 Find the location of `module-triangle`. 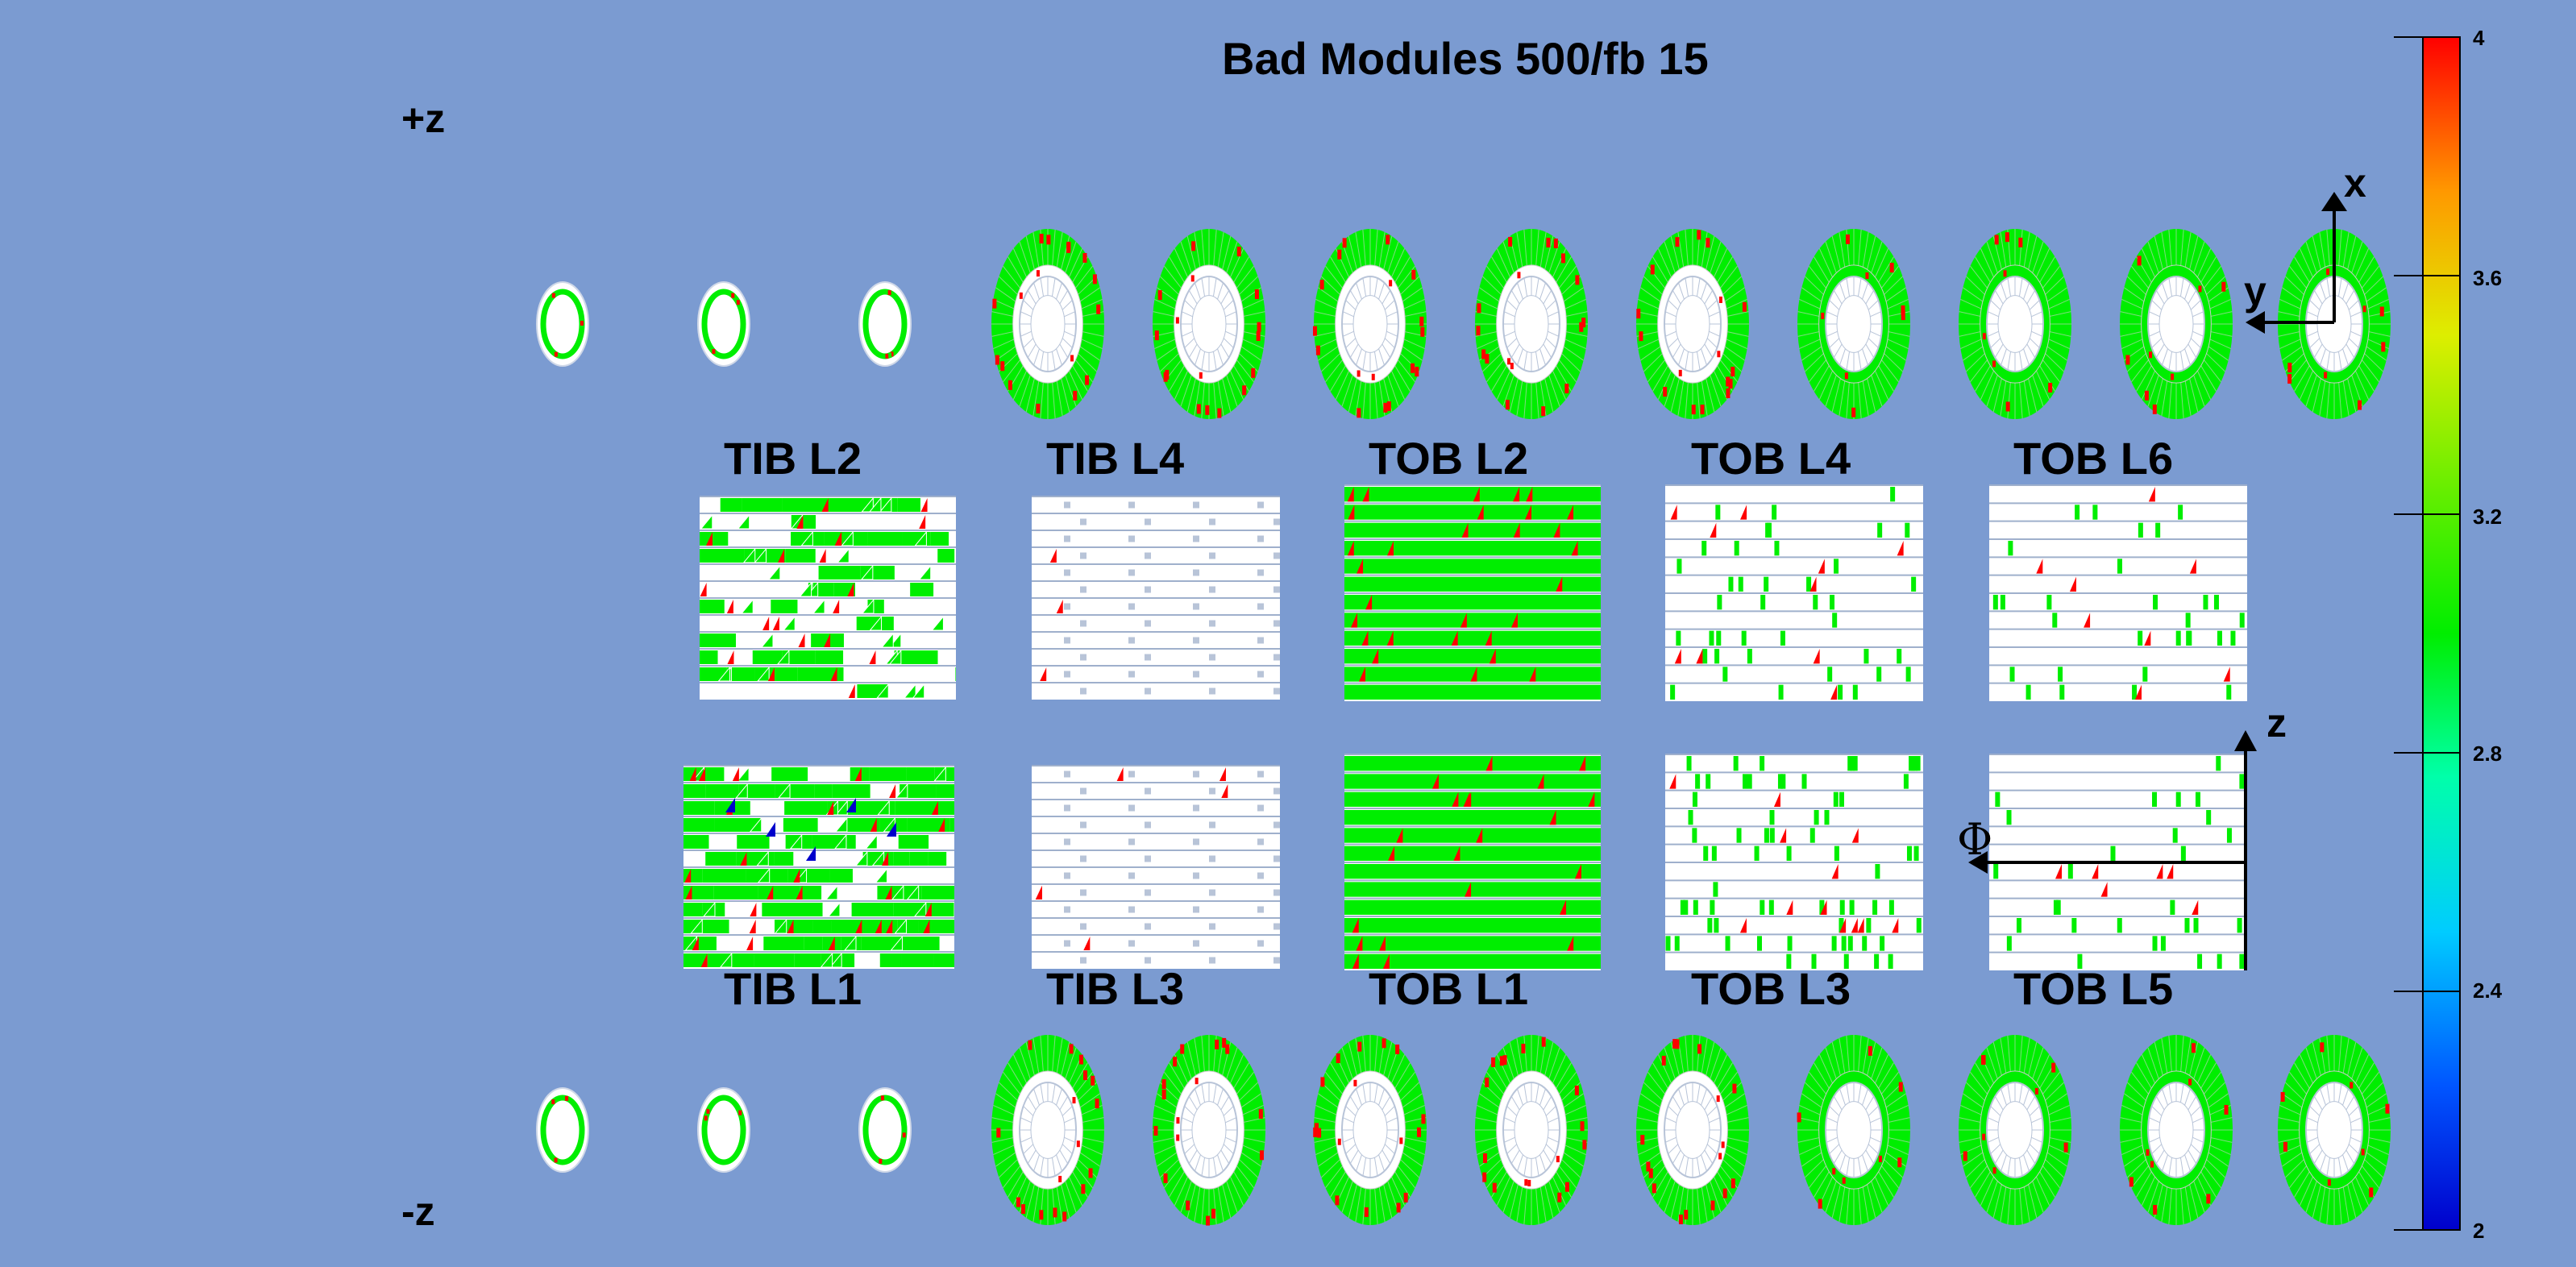

module-triangle is located at coordinates (843, 555).